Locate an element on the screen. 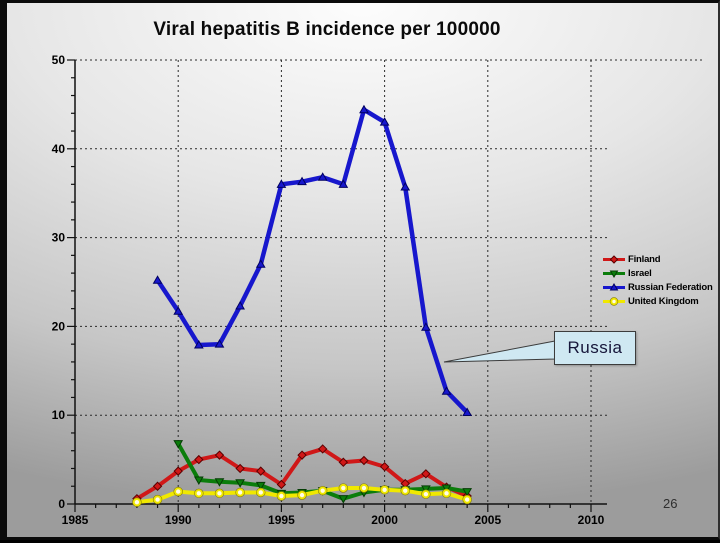  legend-item-finland: Finland is located at coordinates (658, 259).